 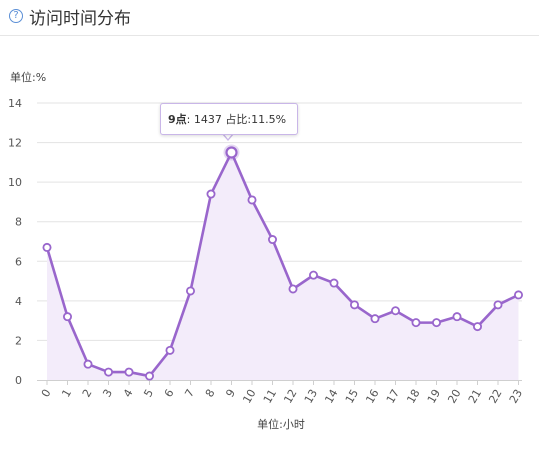 I want to click on tooltip-arrow-inner, so click(x=228, y=136).